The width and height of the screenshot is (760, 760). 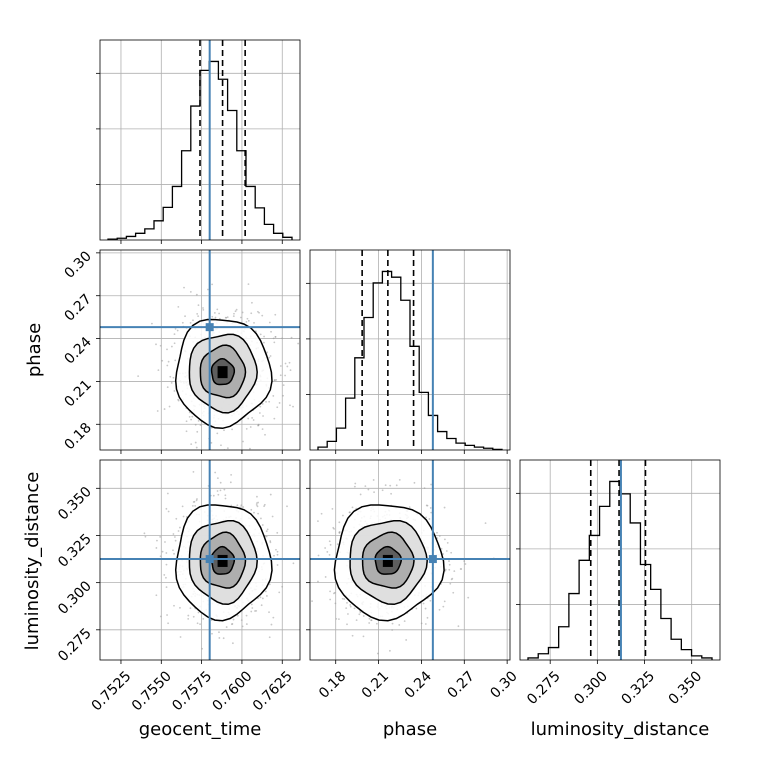 What do you see at coordinates (432, 559) in the screenshot?
I see `truth-marker` at bounding box center [432, 559].